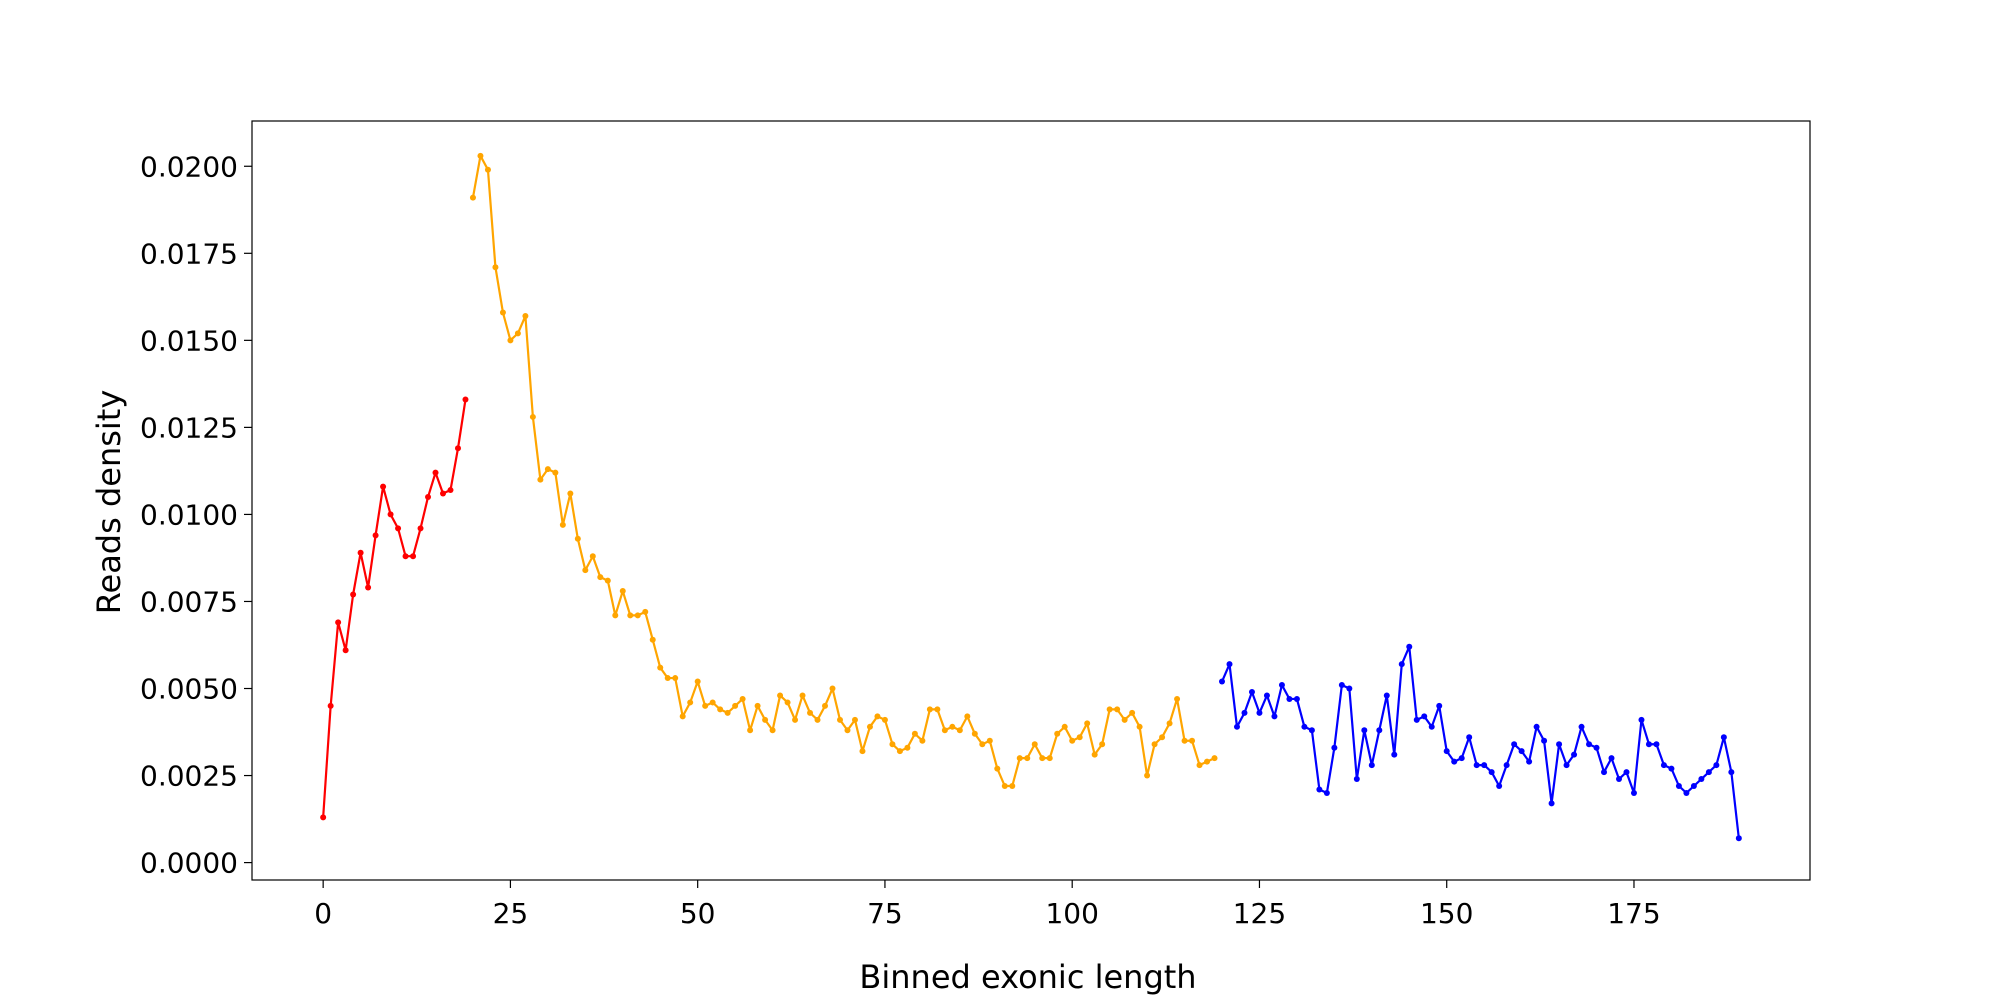 This screenshot has width=2000, height=1005. I want to click on y-tick-label-5: 0.0125, so click(189, 427).